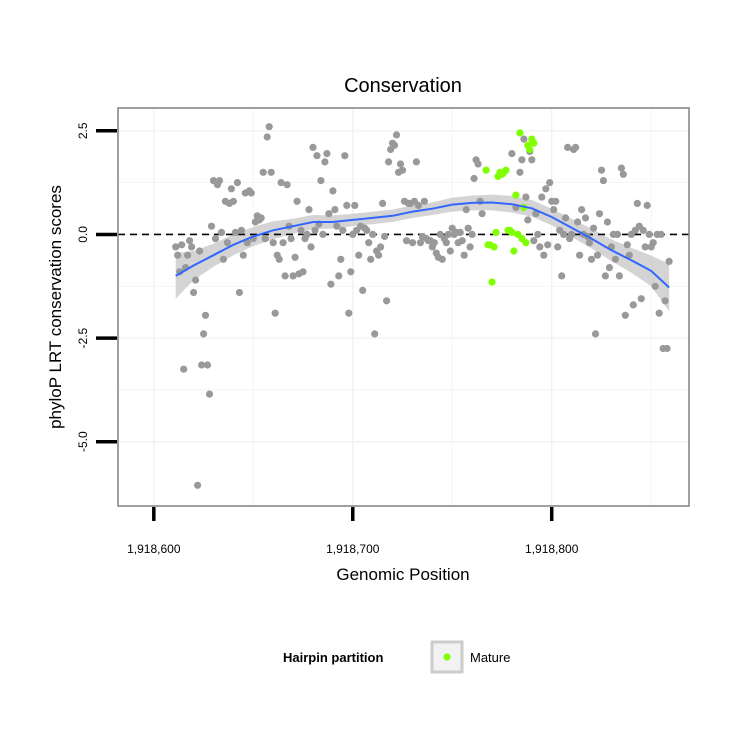 This screenshot has width=750, height=750. Describe the element at coordinates (353, 531) in the screenshot. I see `x-axis: 1,918,600 1,918,700 1,918,800` at that location.